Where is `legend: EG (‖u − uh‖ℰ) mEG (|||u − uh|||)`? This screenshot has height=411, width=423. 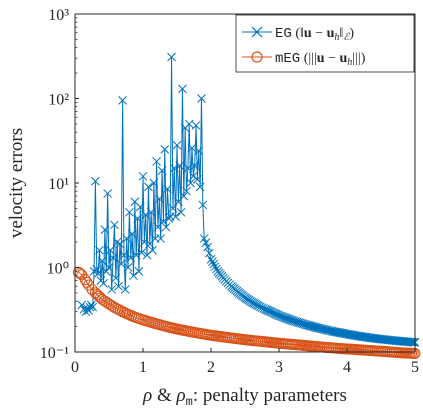 legend: EG (‖u − uh‖ℰ) mEG (|||u − uh|||) is located at coordinates (325, 43).